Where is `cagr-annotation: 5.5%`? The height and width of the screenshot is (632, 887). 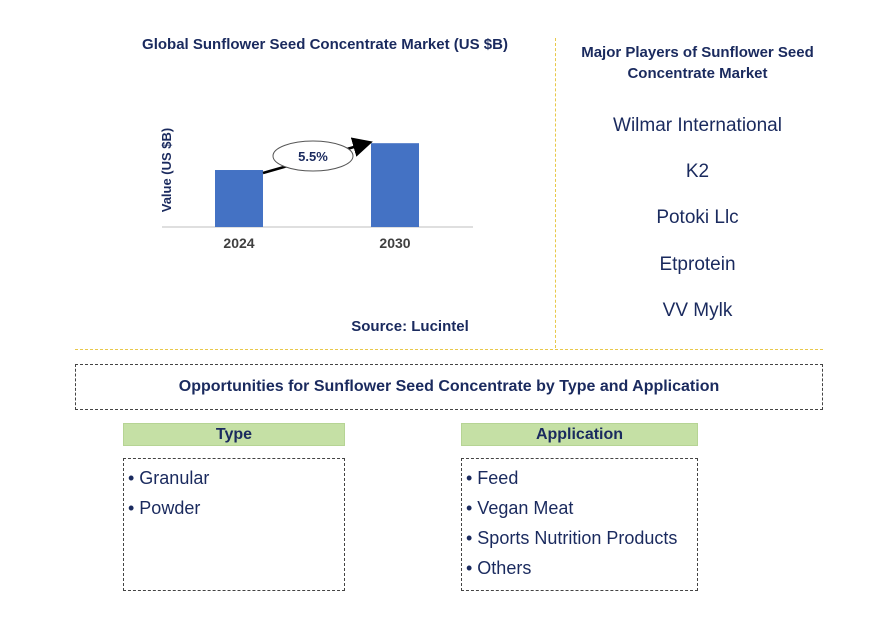 cagr-annotation: 5.5% is located at coordinates (317, 156).